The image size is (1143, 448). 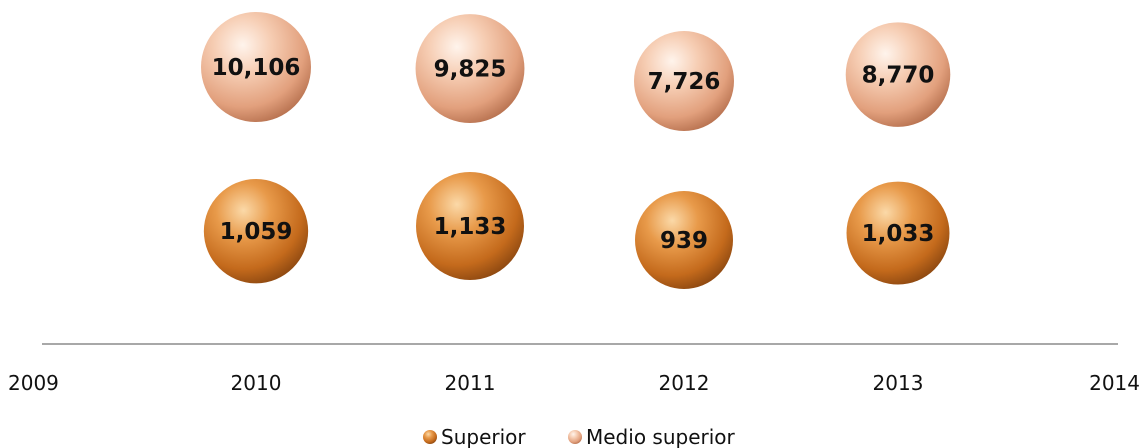 What do you see at coordinates (483, 436) in the screenshot?
I see `legend-label-superior: Superior` at bounding box center [483, 436].